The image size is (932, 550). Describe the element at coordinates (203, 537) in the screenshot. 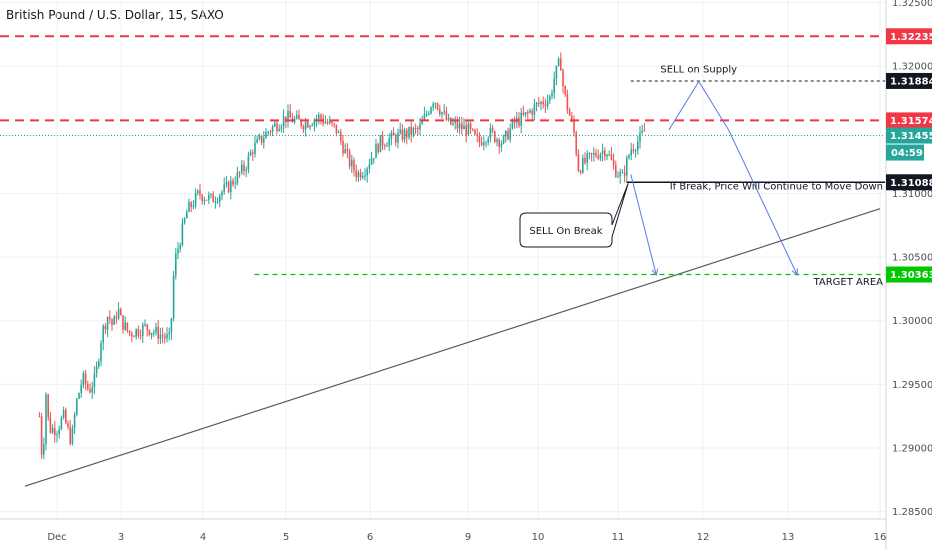

I see `x-tick-label: 4` at that location.